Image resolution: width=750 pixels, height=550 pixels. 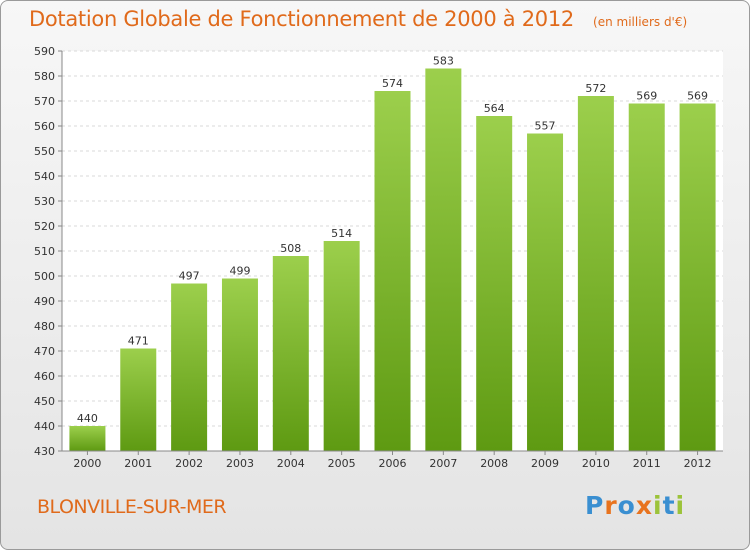 I want to click on x-tick-label-2000: 2000, so click(x=87, y=463).